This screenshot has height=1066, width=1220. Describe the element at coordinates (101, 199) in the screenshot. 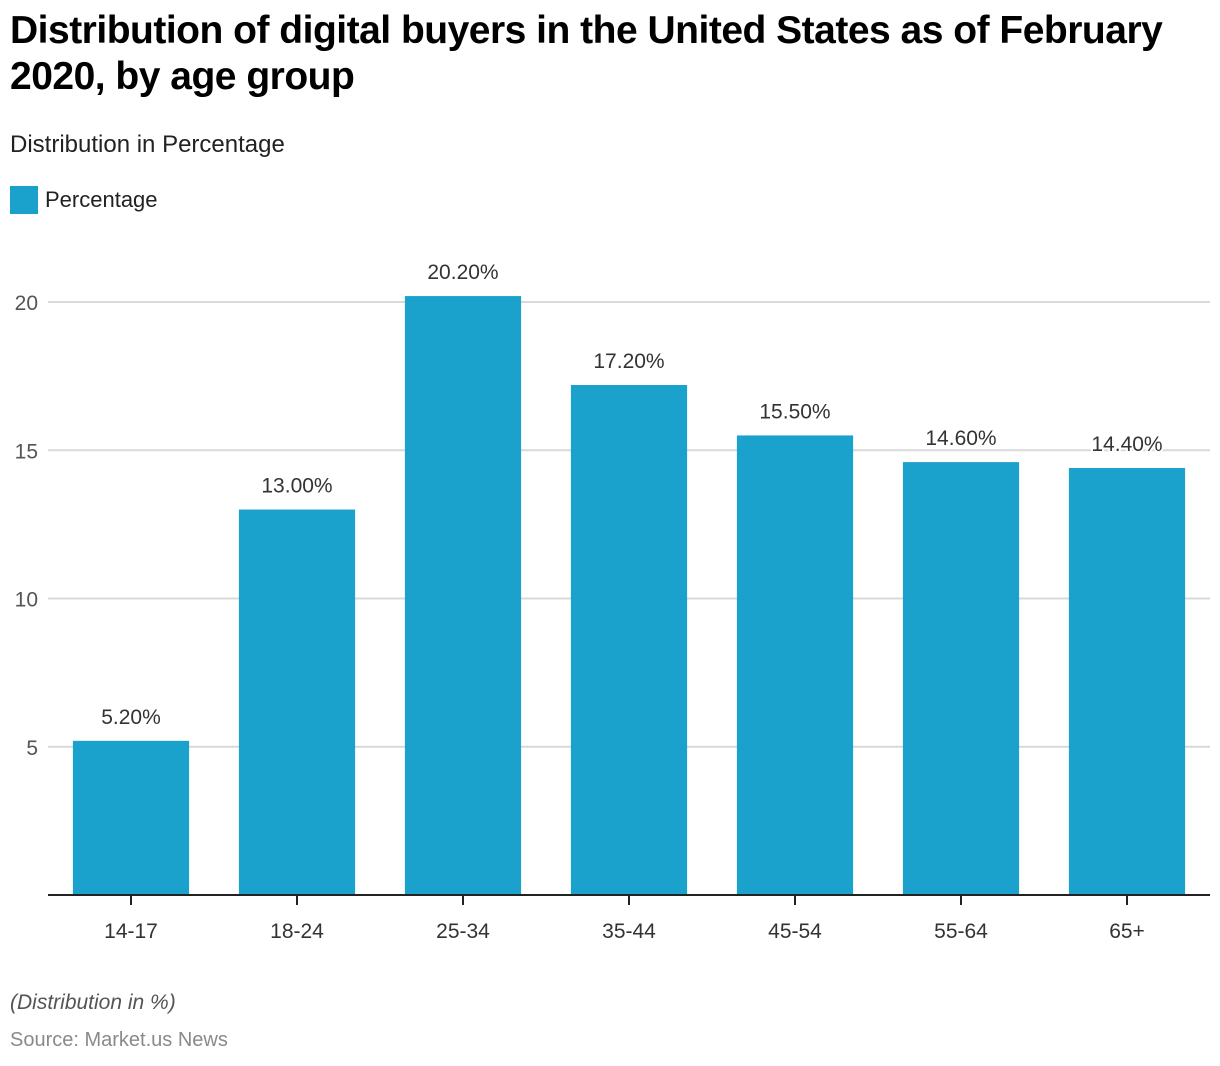

I see `legend-label: Percentage` at that location.